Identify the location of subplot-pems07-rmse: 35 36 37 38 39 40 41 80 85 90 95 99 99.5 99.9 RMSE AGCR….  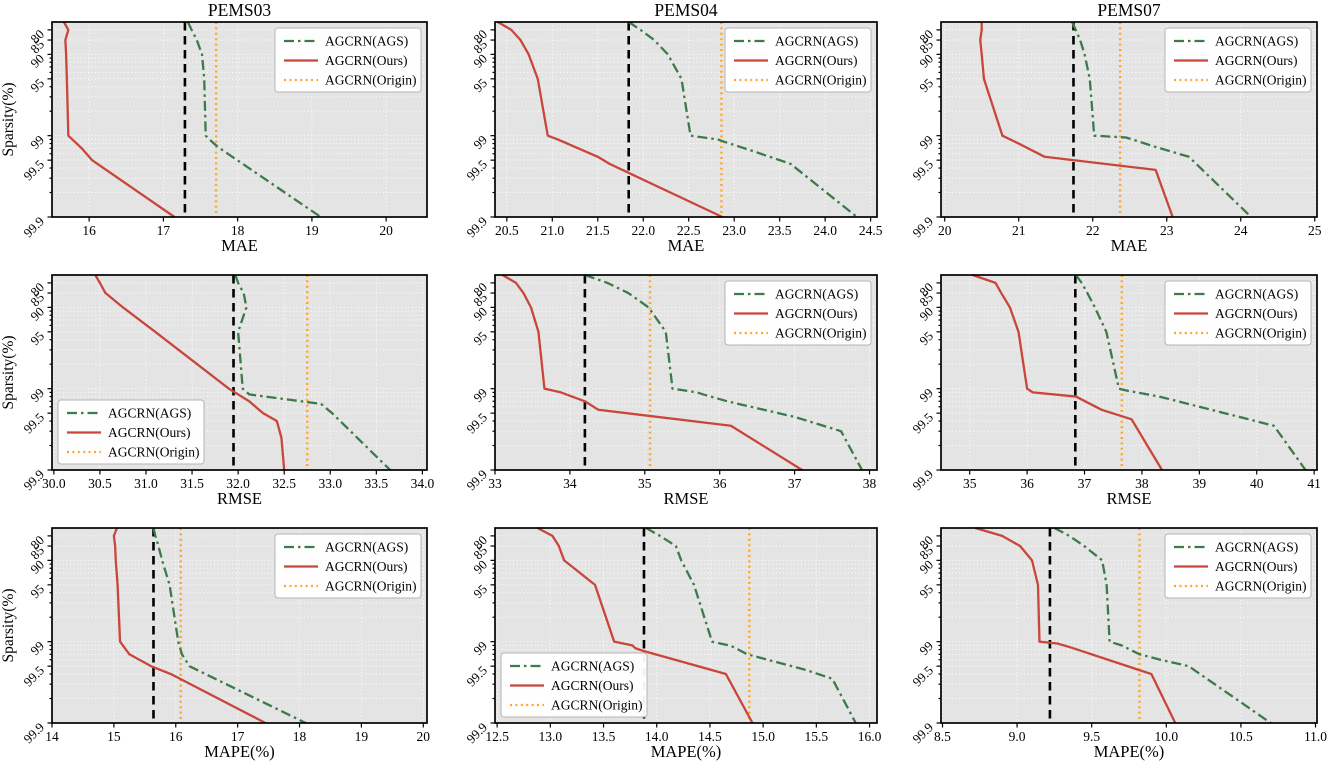
(1107, 379).